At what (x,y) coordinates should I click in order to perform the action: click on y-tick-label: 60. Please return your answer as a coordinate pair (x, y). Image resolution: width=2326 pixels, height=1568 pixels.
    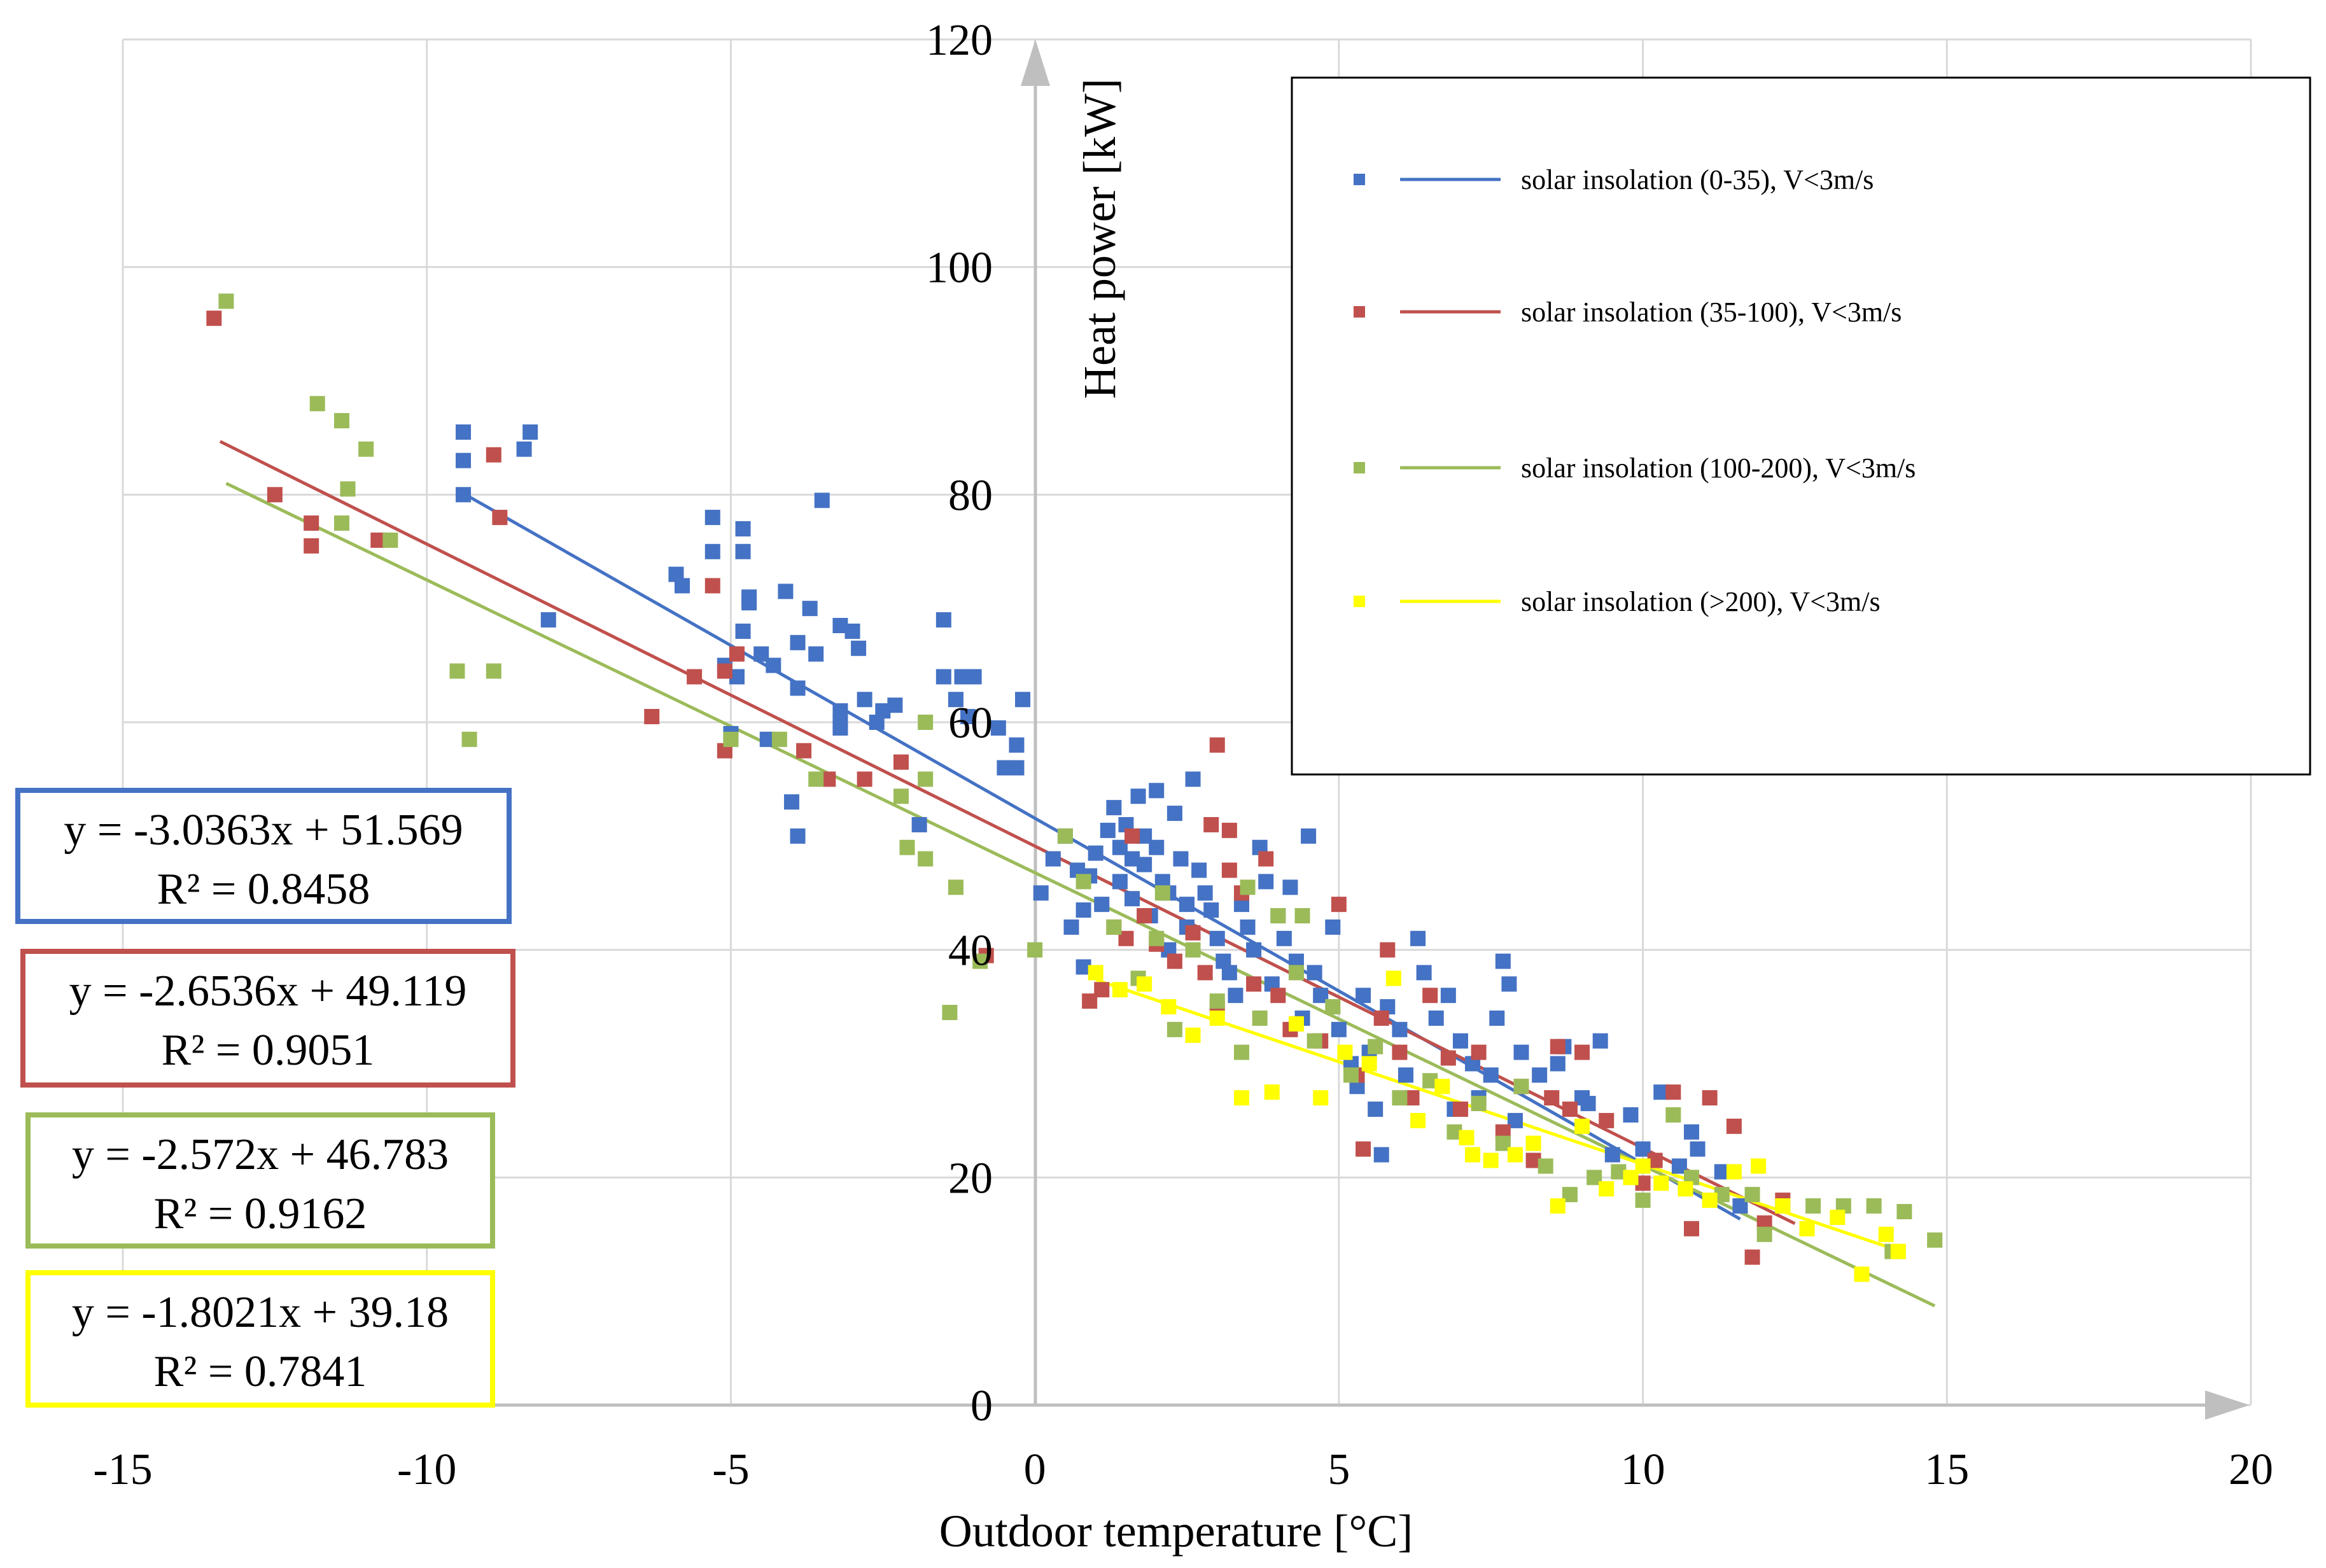
    Looking at the image, I should click on (970, 723).